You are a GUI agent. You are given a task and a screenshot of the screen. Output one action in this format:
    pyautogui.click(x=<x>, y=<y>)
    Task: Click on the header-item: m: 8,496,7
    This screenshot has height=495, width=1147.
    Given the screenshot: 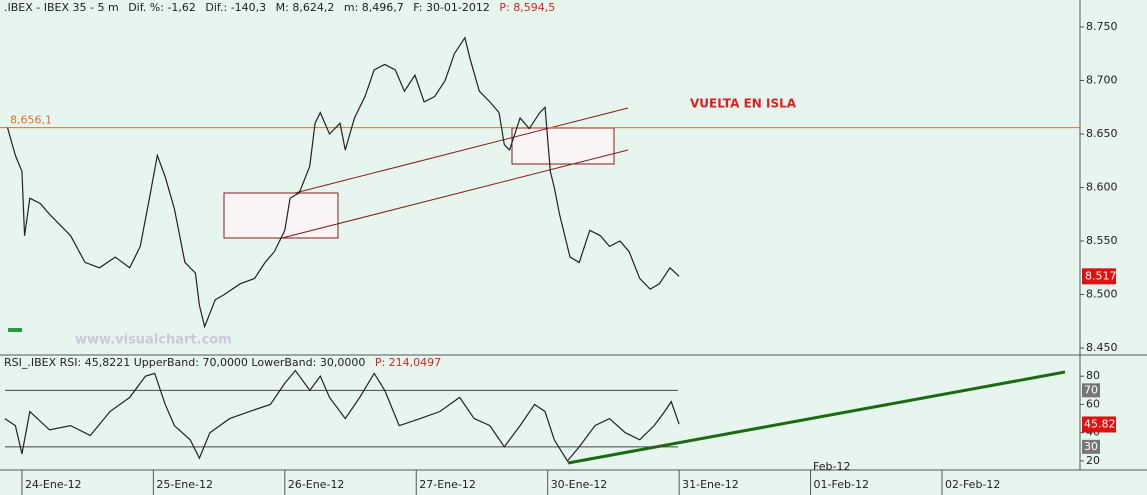 What is the action you would take?
    pyautogui.click(x=374, y=7)
    